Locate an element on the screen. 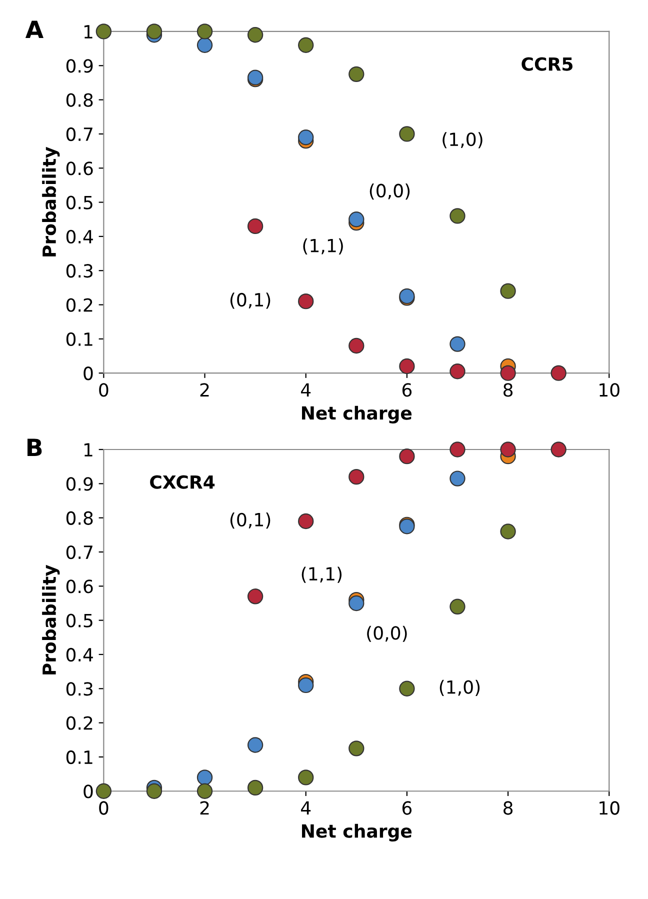 This screenshot has height=899, width=648. chart-title: B is located at coordinates (35, 447).